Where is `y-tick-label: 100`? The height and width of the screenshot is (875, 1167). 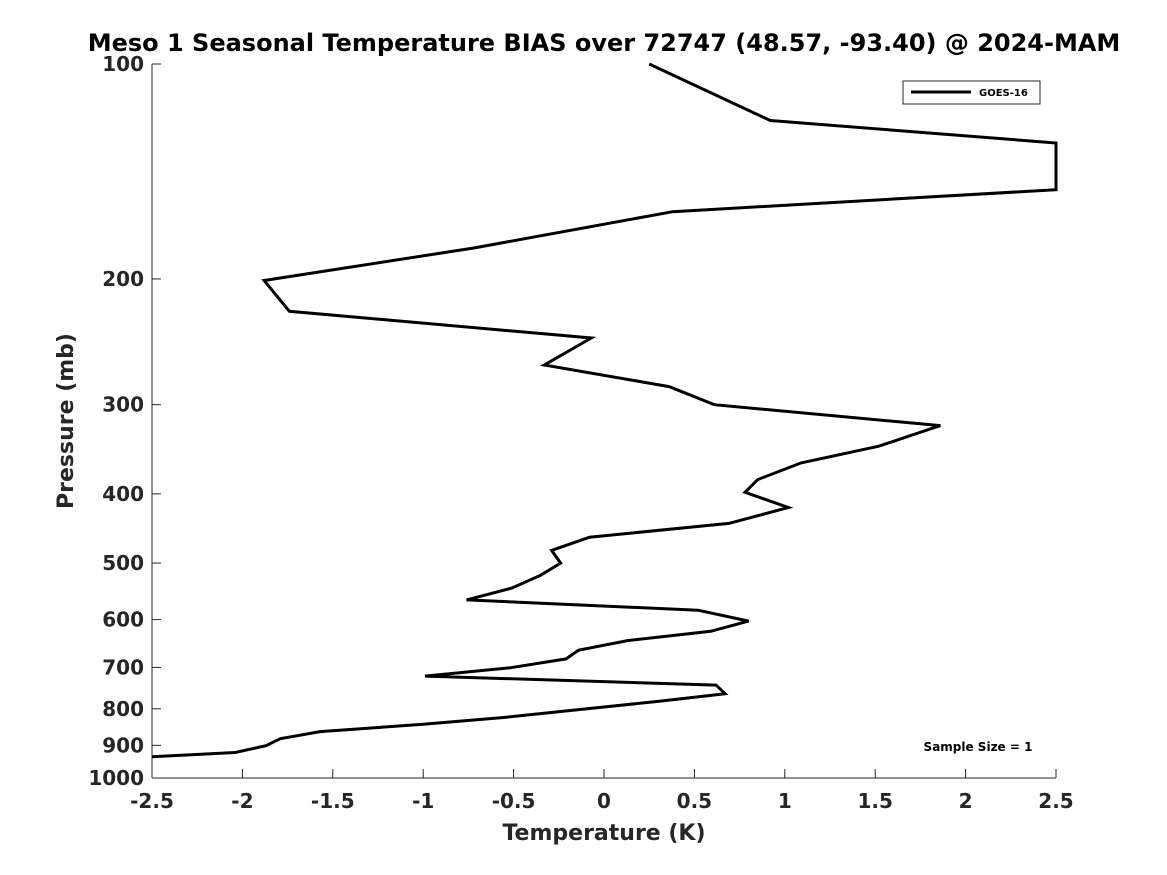
y-tick-label: 100 is located at coordinates (123, 64).